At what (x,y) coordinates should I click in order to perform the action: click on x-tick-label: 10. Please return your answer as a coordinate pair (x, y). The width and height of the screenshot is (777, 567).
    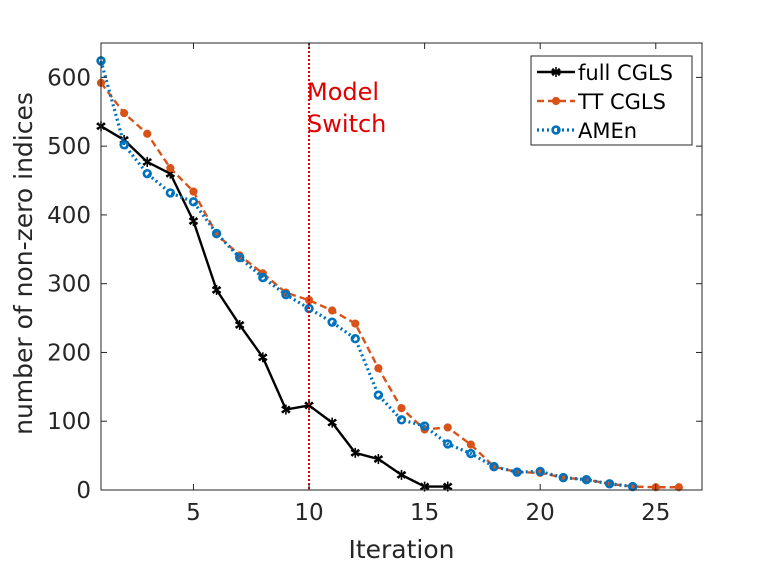
    Looking at the image, I should click on (308, 513).